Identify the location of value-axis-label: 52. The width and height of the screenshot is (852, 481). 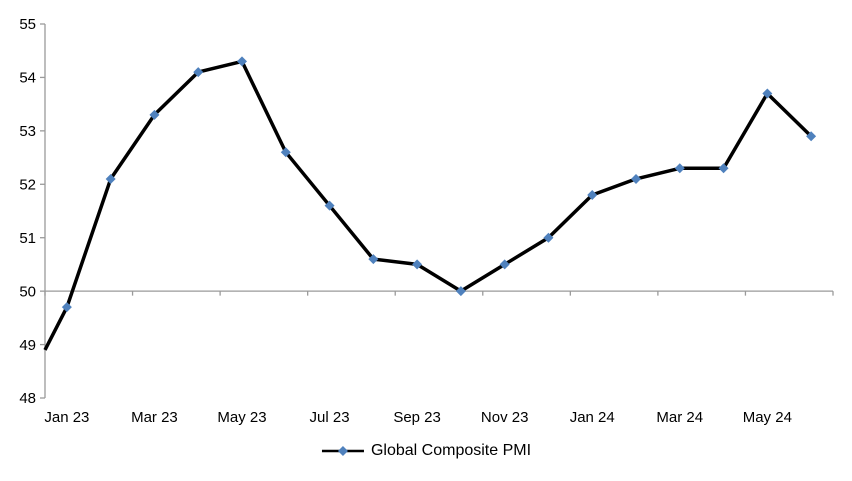
(27, 184).